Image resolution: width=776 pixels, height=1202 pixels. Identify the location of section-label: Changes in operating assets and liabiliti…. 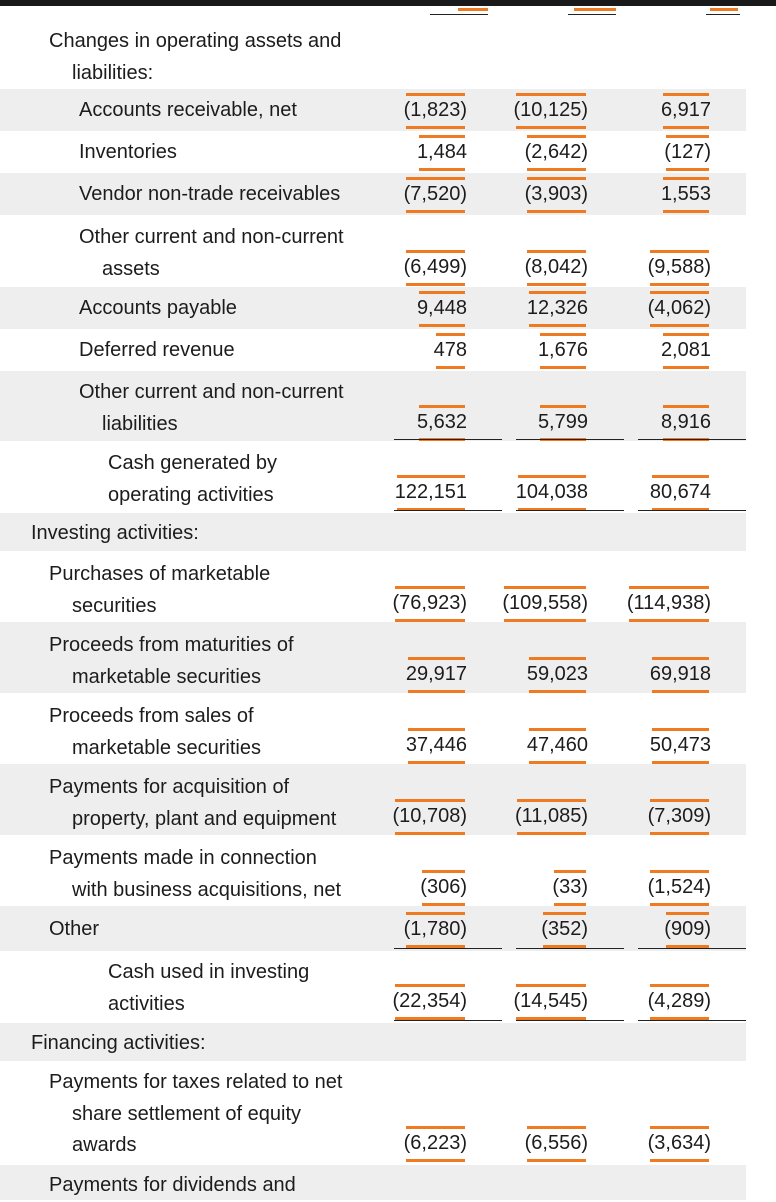
(195, 57).